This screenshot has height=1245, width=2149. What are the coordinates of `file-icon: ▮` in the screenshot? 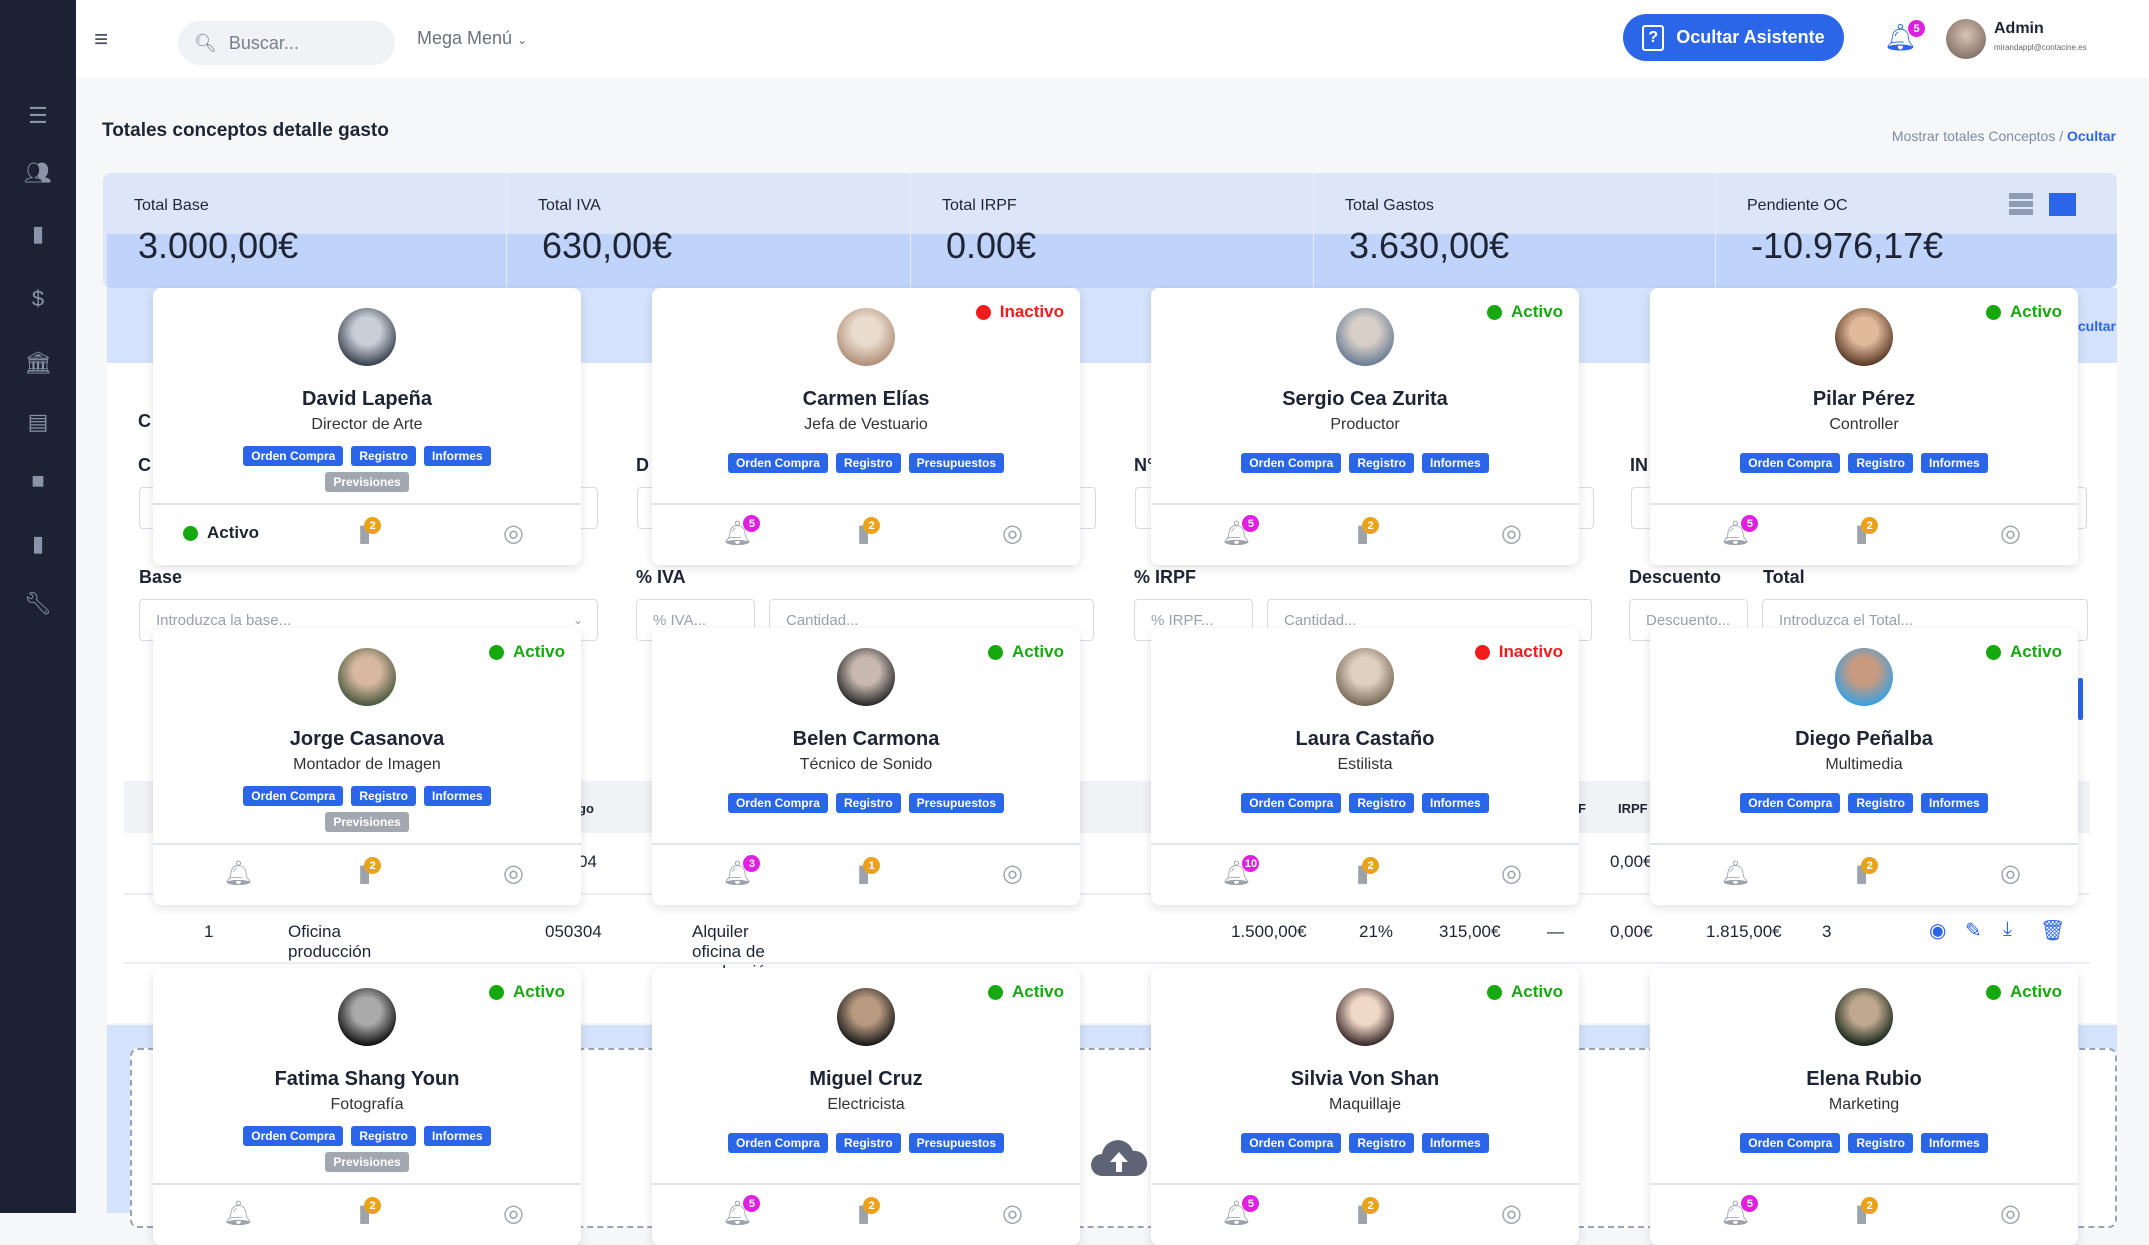 It's located at (38, 233).